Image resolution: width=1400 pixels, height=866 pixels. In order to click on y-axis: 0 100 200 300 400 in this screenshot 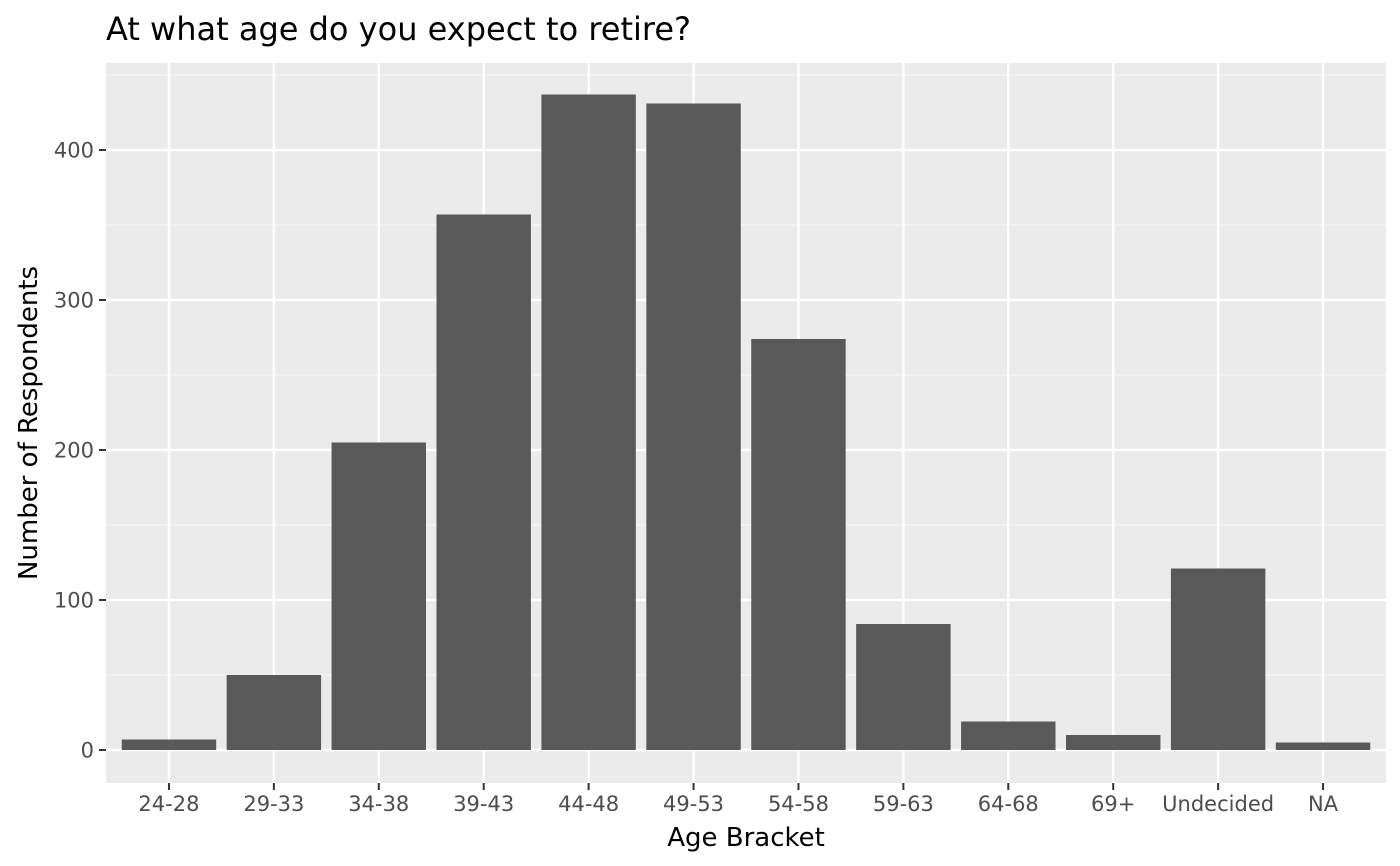, I will do `click(80, 451)`.